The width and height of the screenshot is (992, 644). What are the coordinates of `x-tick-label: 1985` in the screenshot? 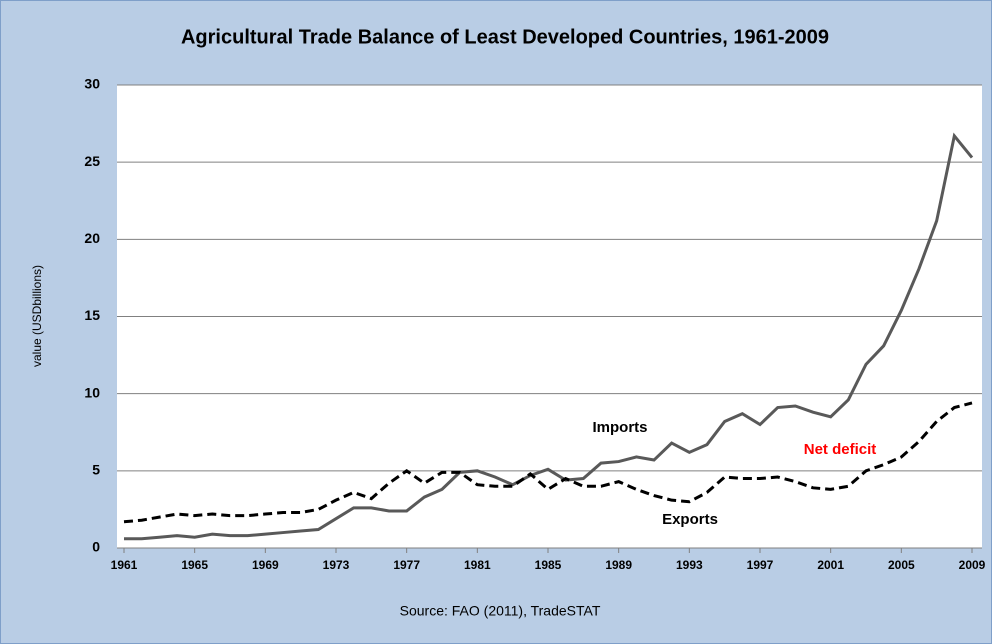 It's located at (548, 565).